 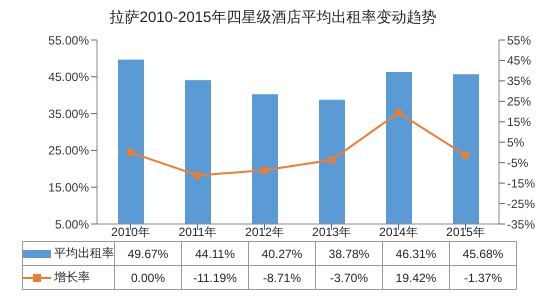 I want to click on data-label: 38.78%, so click(x=349, y=254).